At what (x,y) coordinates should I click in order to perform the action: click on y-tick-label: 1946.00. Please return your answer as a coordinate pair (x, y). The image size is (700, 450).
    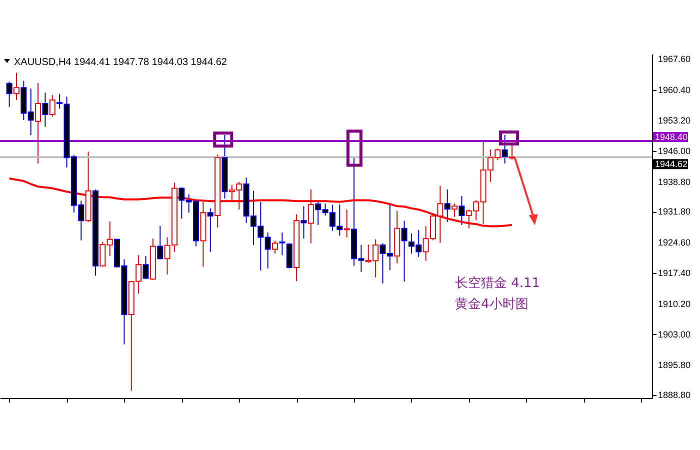
    Looking at the image, I should click on (674, 151).